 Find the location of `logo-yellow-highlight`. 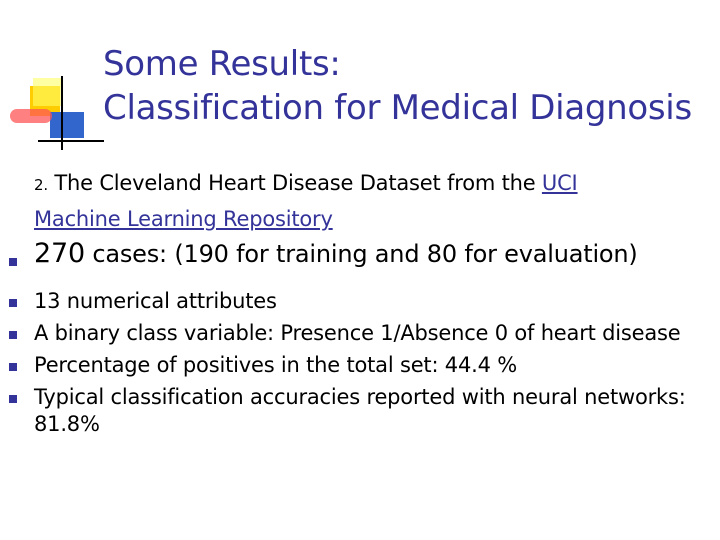

logo-yellow-highlight is located at coordinates (47, 92).